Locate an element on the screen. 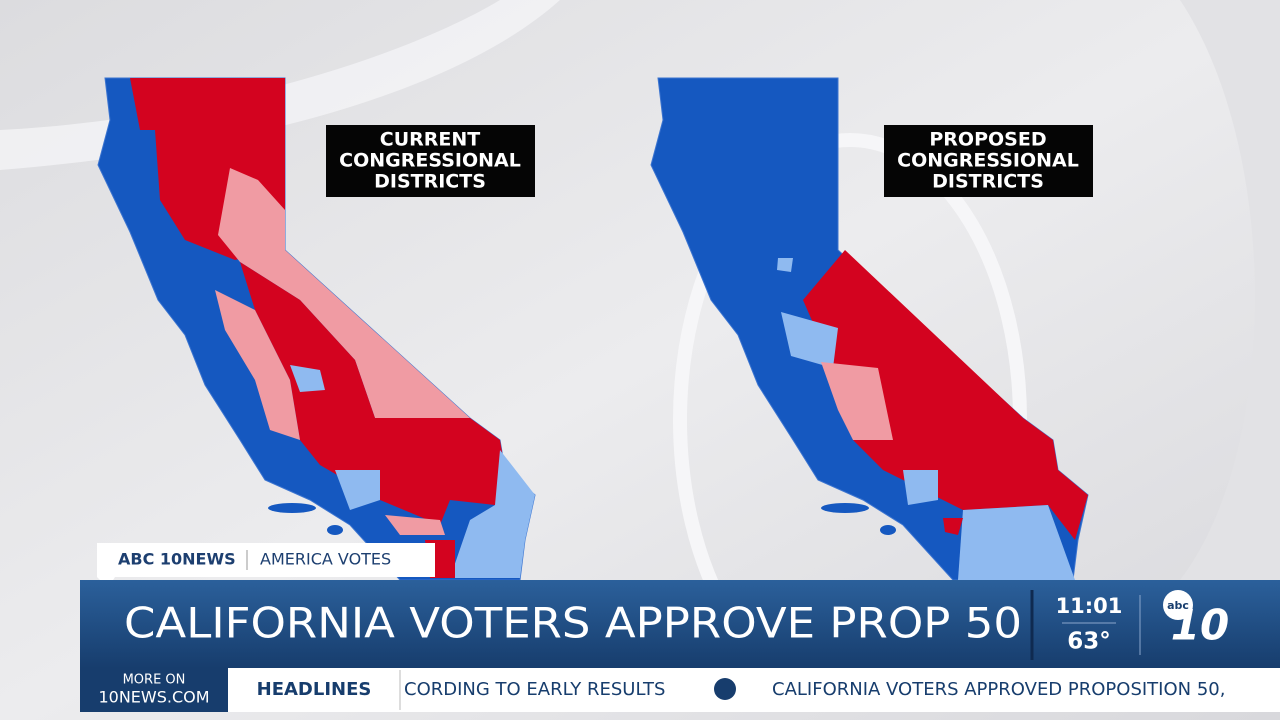 The width and height of the screenshot is (1280, 720). logo-network: abc is located at coordinates (1178, 605).